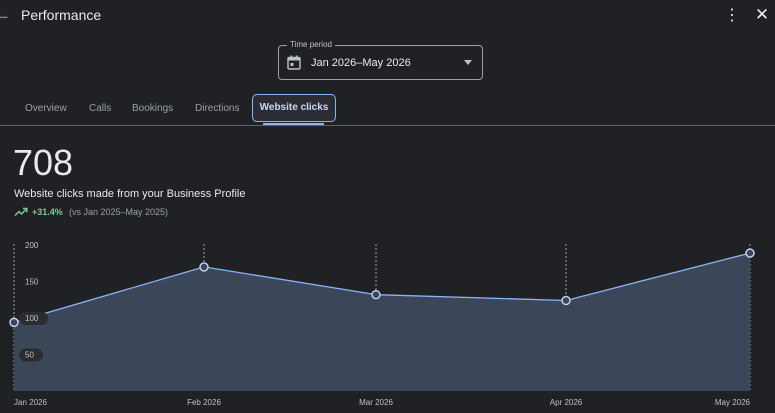 This screenshot has height=413, width=775. Describe the element at coordinates (5, 14) in the screenshot. I see `back-arrow-icon: ←` at that location.